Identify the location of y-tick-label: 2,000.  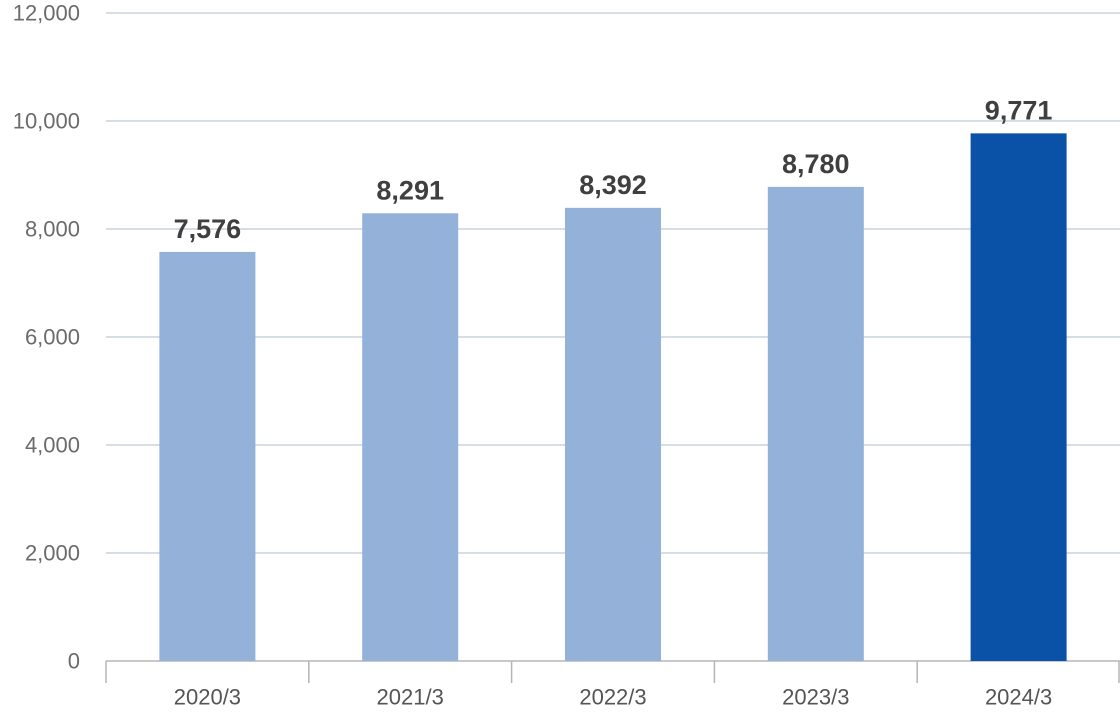
(52, 553).